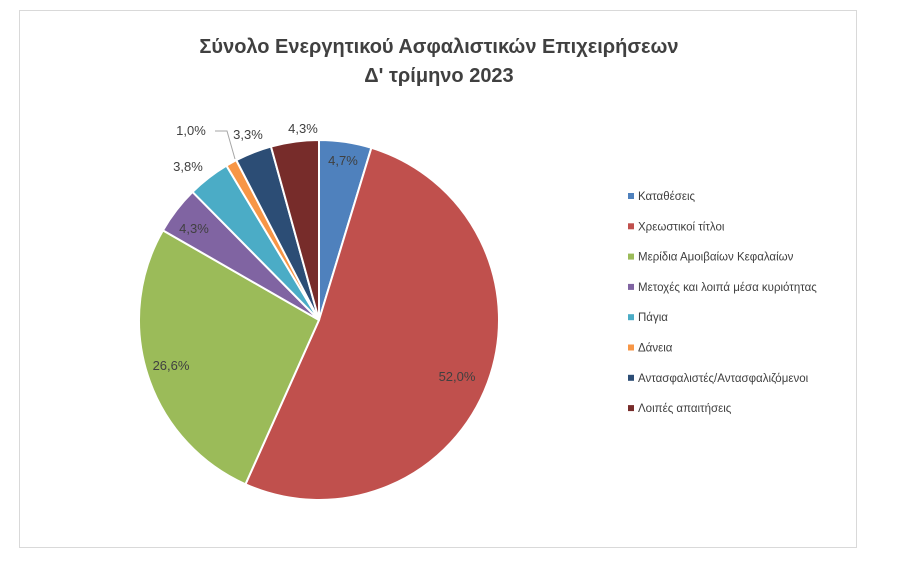  I want to click on data-label-1: 4,7%, so click(343, 160).